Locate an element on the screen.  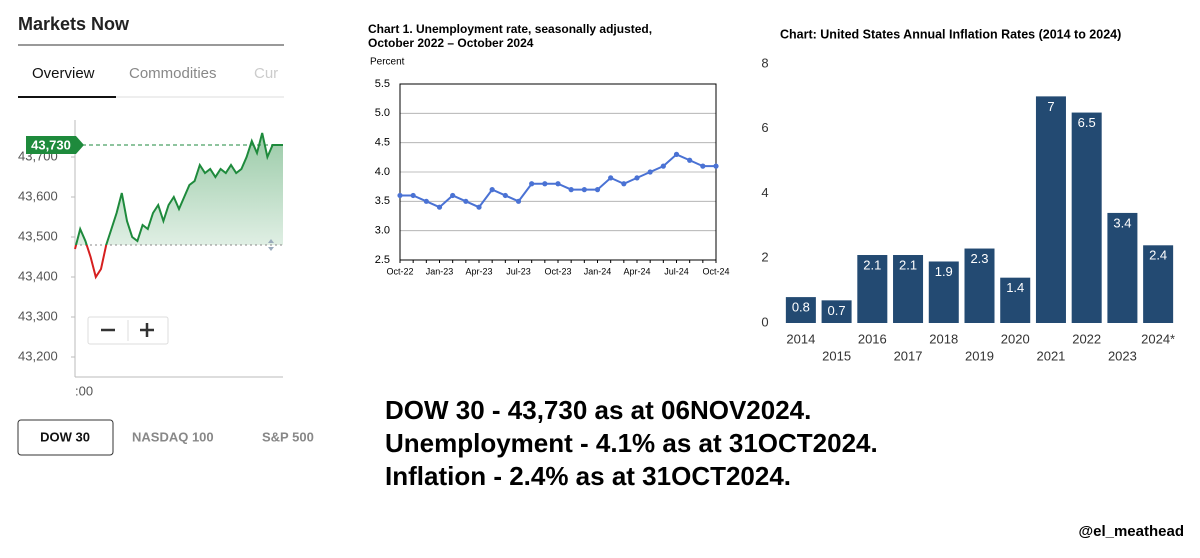
tabs: Overview Commodities Cur is located at coordinates (155, 73).